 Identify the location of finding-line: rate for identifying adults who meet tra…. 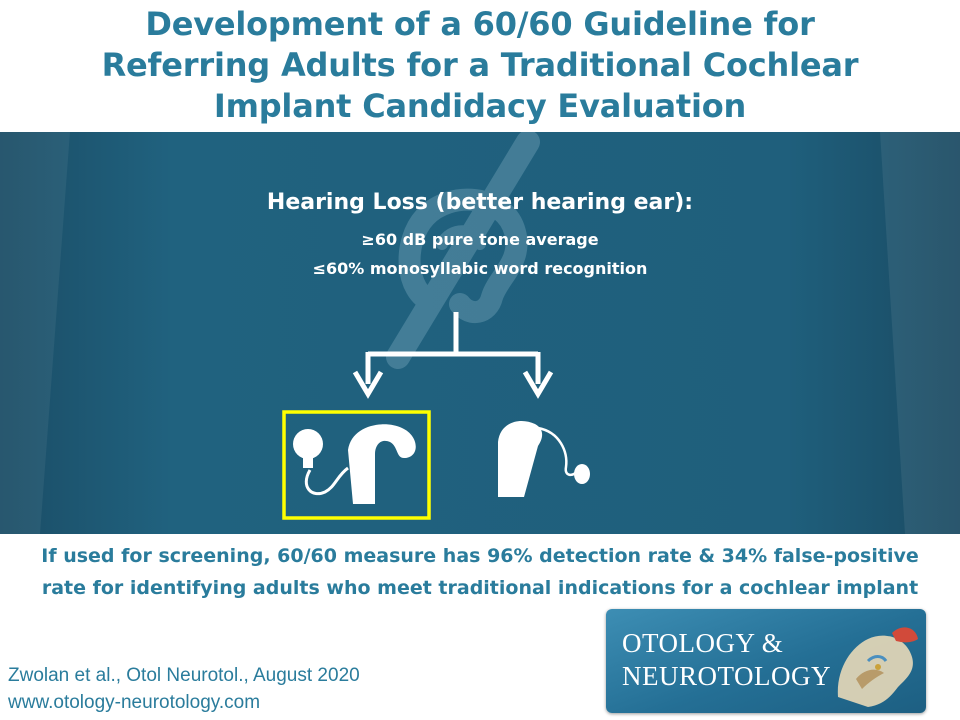
(480, 588).